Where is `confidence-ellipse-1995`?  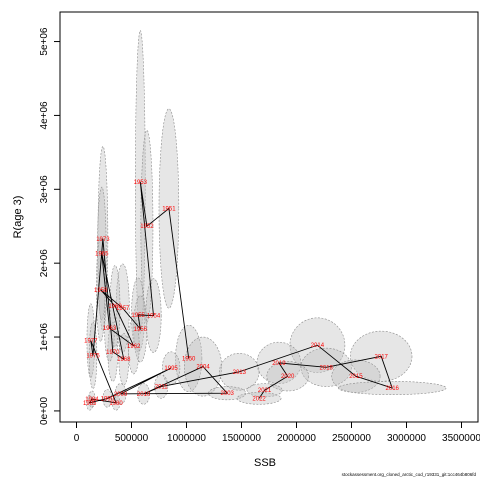 confidence-ellipse-1995 is located at coordinates (171, 368).